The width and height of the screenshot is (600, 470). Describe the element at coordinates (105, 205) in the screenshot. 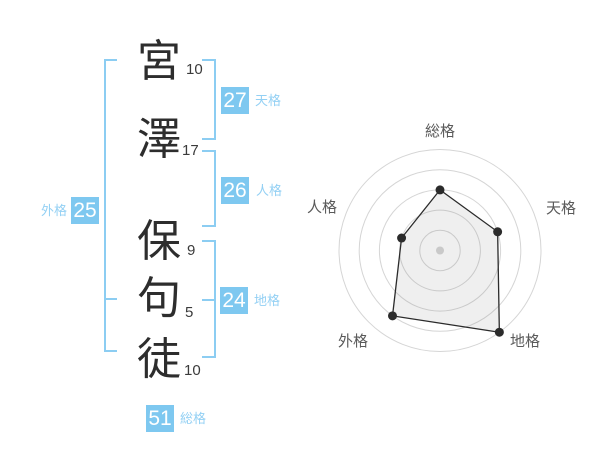

I see `gaikaku-bracket` at that location.